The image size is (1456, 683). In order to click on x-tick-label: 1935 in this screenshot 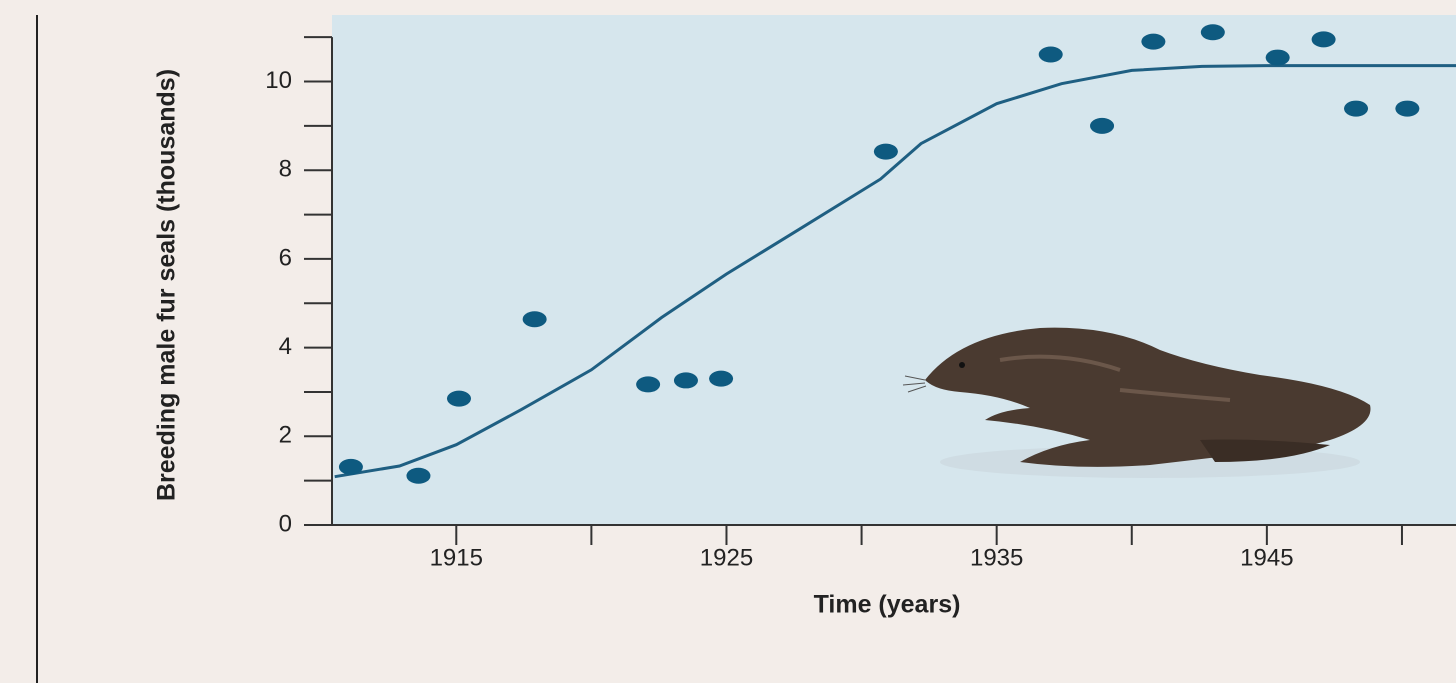, I will do `click(996, 557)`.